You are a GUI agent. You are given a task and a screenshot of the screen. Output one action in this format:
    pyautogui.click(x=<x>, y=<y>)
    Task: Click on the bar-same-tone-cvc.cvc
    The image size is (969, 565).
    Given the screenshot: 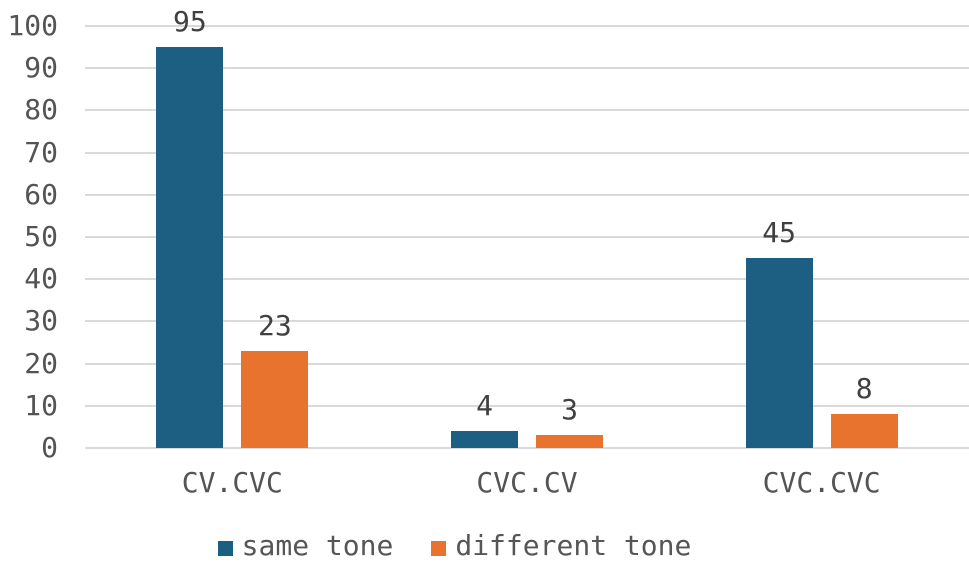 What is the action you would take?
    pyautogui.click(x=779, y=353)
    